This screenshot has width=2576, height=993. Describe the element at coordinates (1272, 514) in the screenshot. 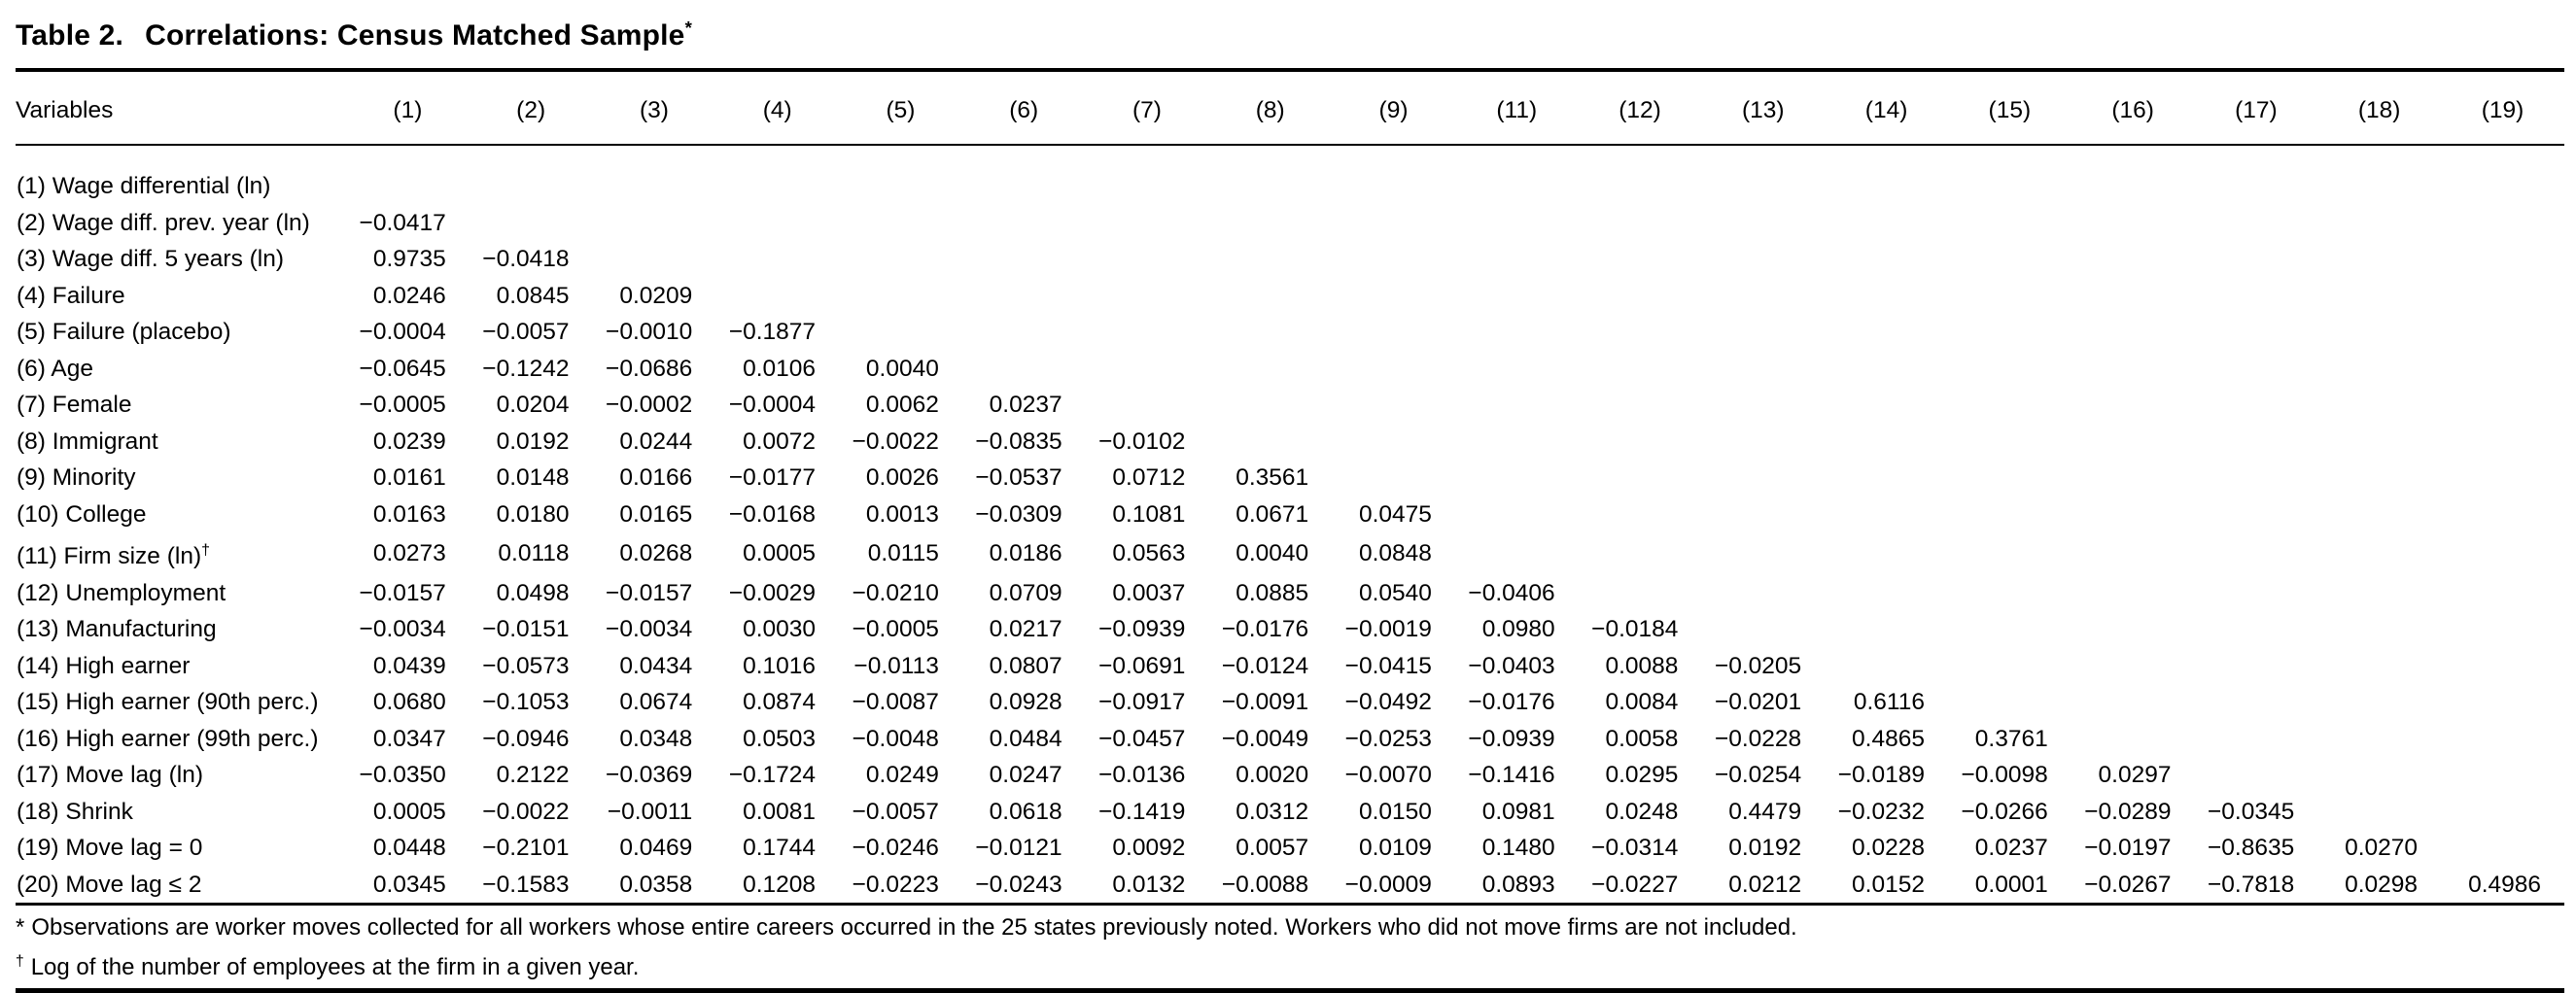

I see `correlation-cell: 0.0671` at that location.